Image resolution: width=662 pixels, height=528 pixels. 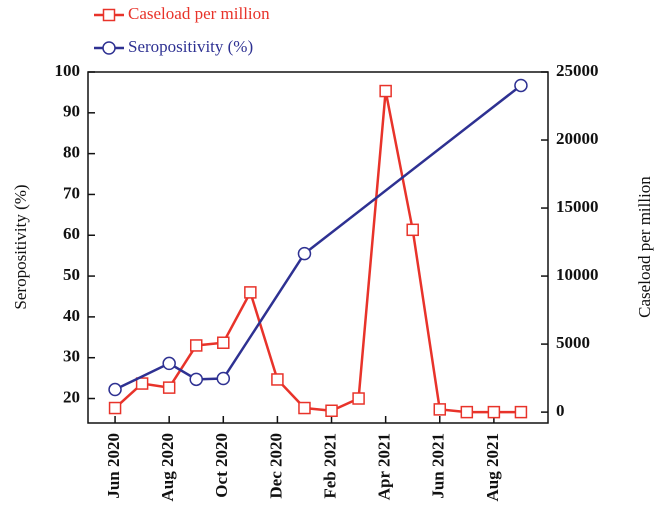 What do you see at coordinates (644, 247) in the screenshot?
I see `y2-axis-title: Caseload per million` at bounding box center [644, 247].